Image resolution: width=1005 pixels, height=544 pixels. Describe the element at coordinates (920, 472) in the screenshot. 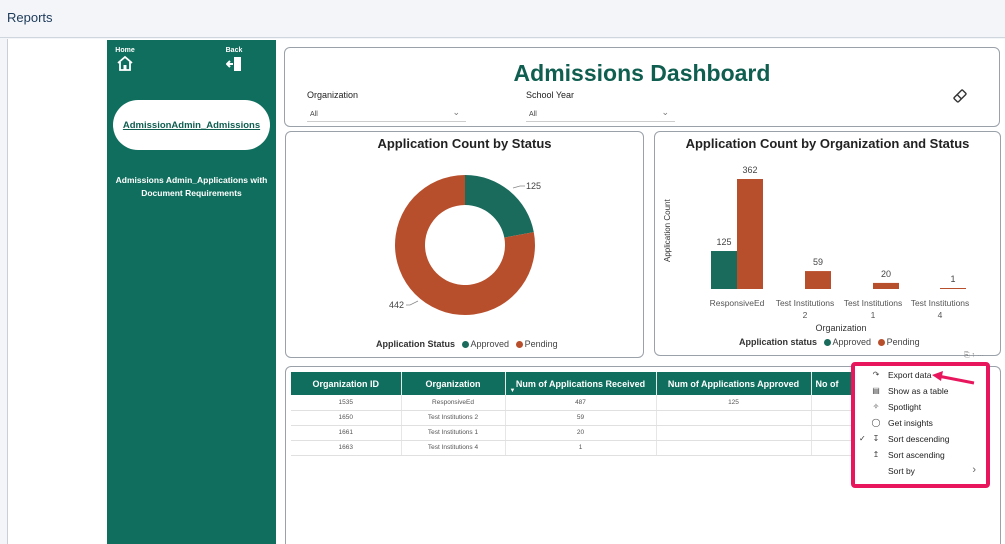

I see `menu-item-sort-by: Sort by ›` at that location.